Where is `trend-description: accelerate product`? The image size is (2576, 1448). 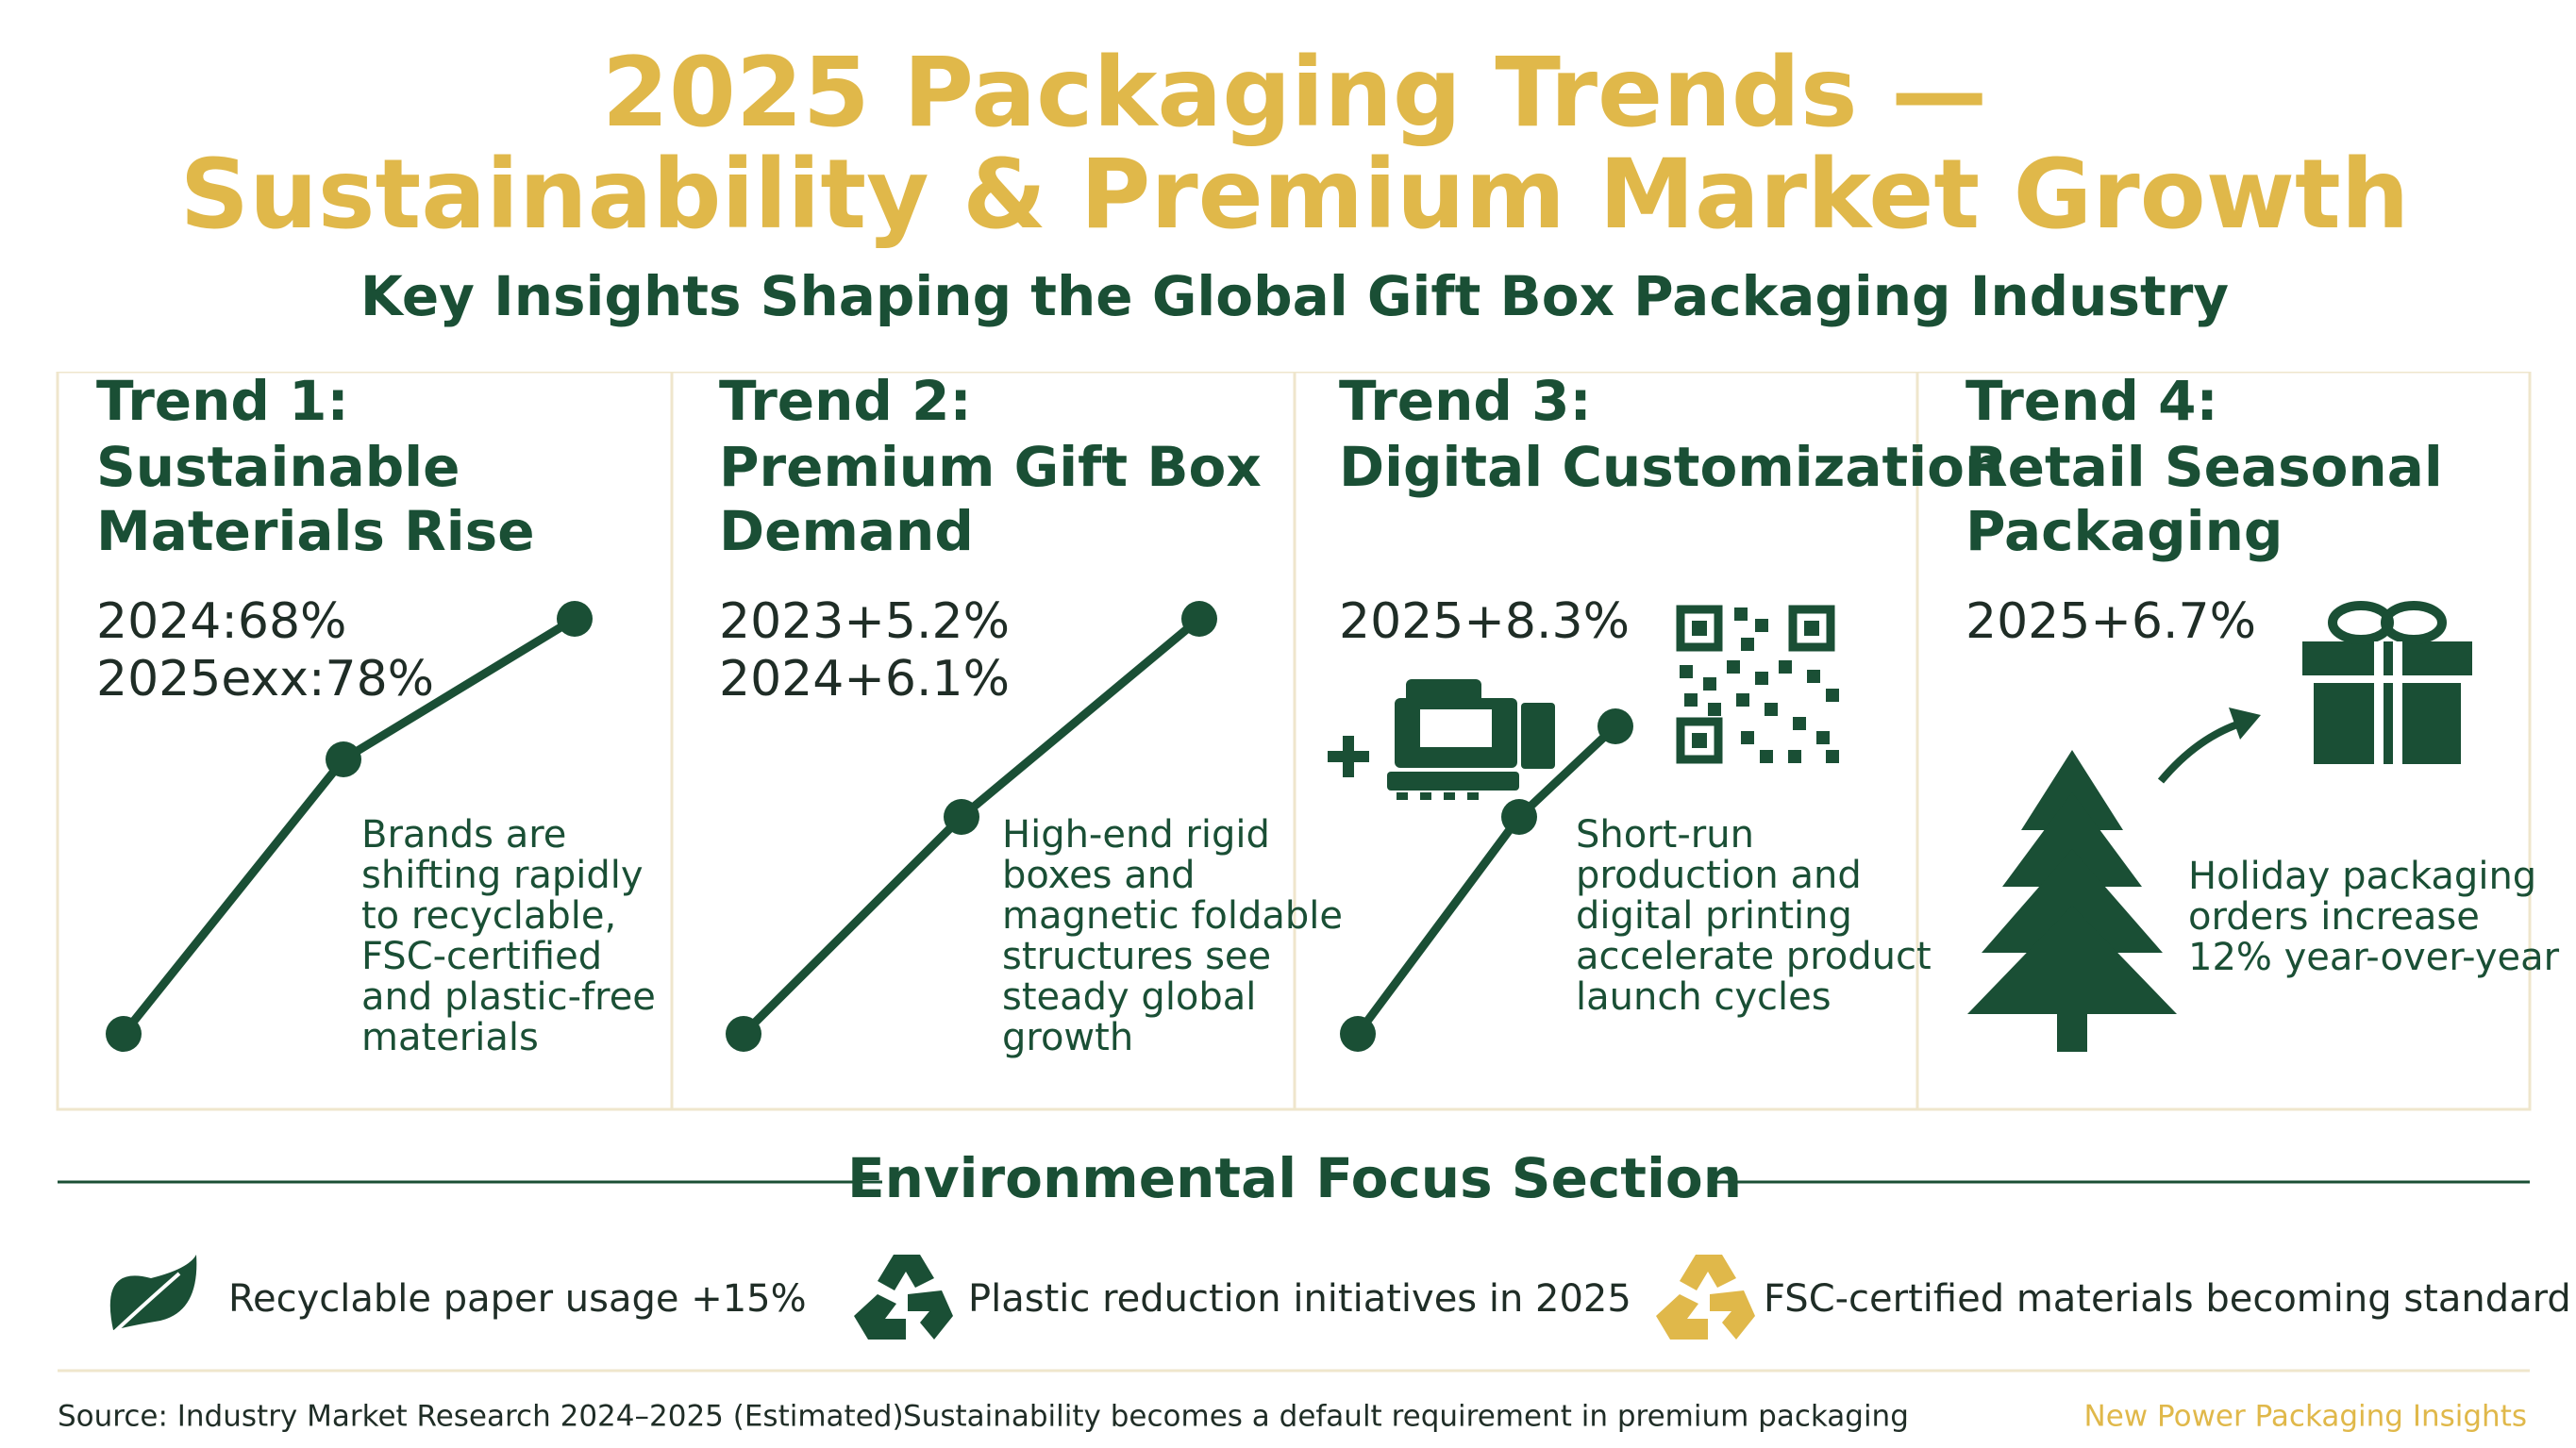
trend-description: accelerate product is located at coordinates (1754, 956).